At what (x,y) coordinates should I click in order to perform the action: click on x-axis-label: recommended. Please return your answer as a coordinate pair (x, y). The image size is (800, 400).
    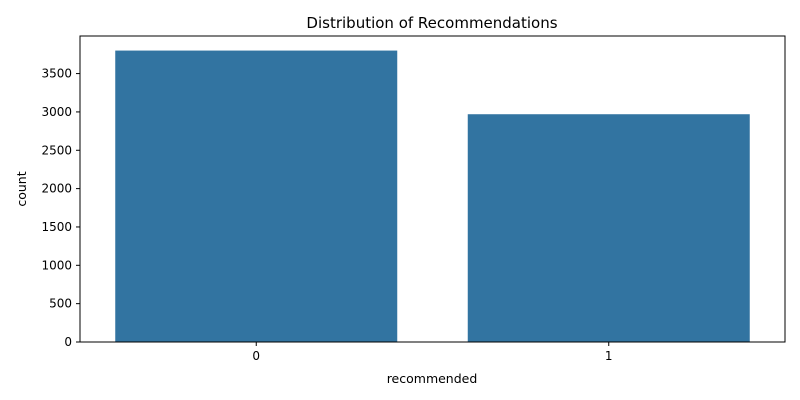
    Looking at the image, I should click on (432, 378).